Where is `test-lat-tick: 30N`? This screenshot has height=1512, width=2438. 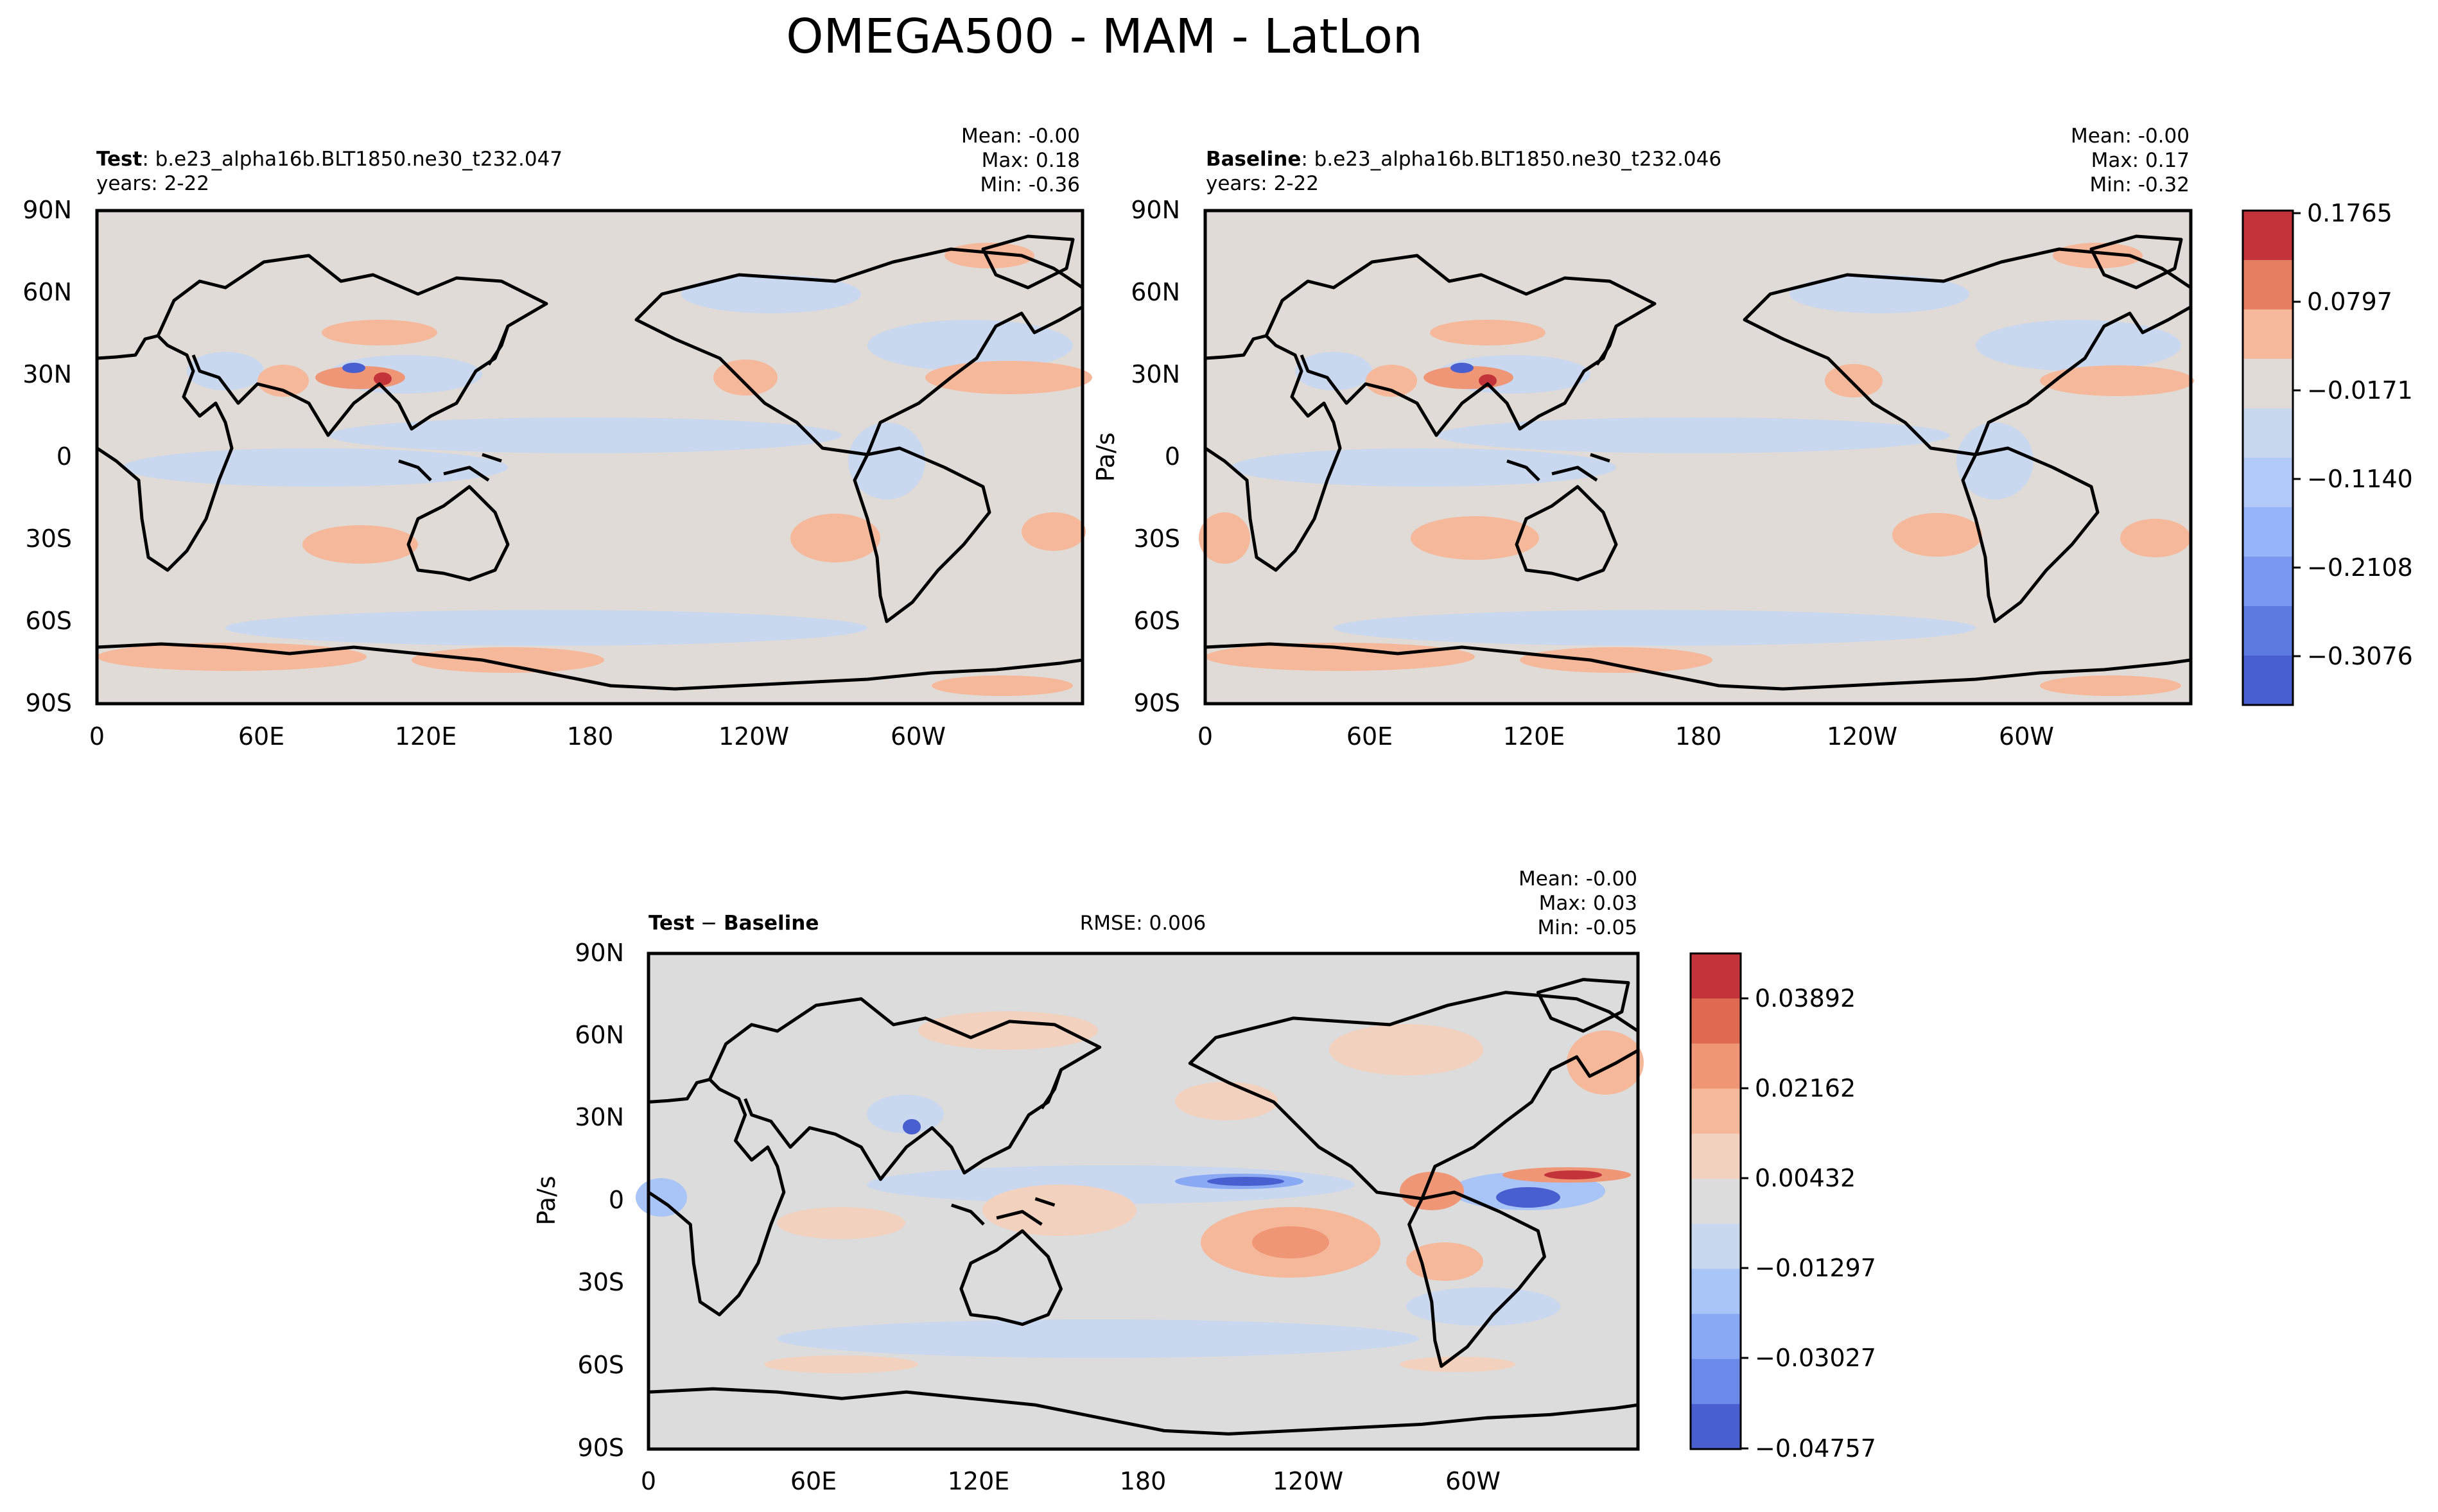 test-lat-tick: 30N is located at coordinates (47, 374).